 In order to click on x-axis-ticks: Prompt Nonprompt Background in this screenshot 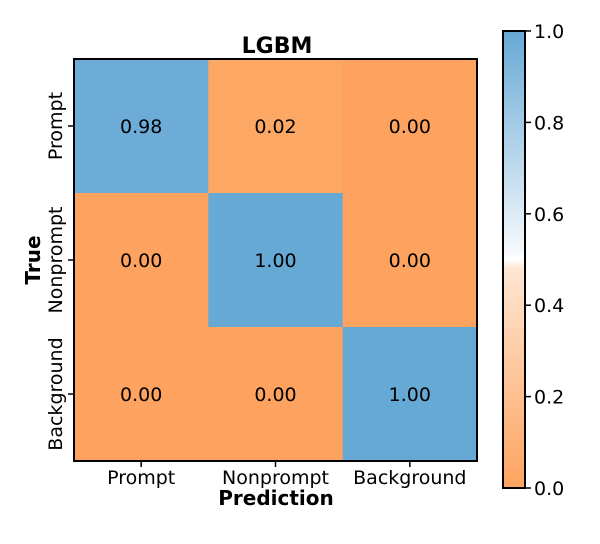, I will do `click(287, 475)`.